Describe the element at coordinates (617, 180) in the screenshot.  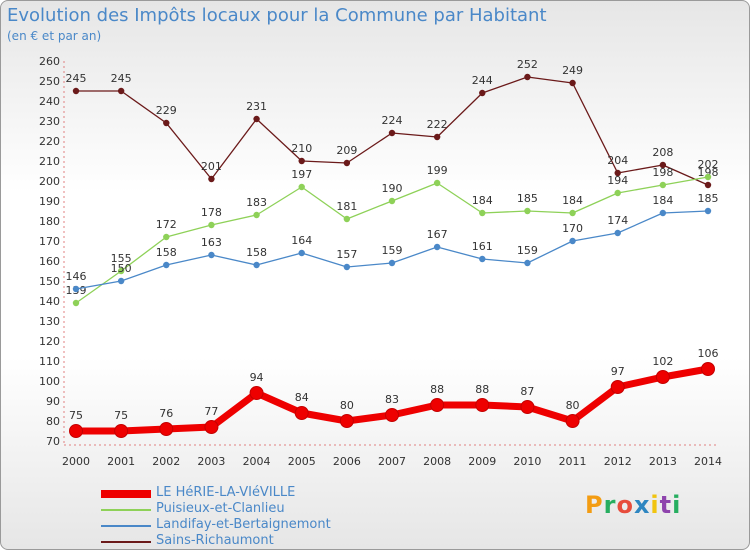
I see `data-label: 194` at that location.